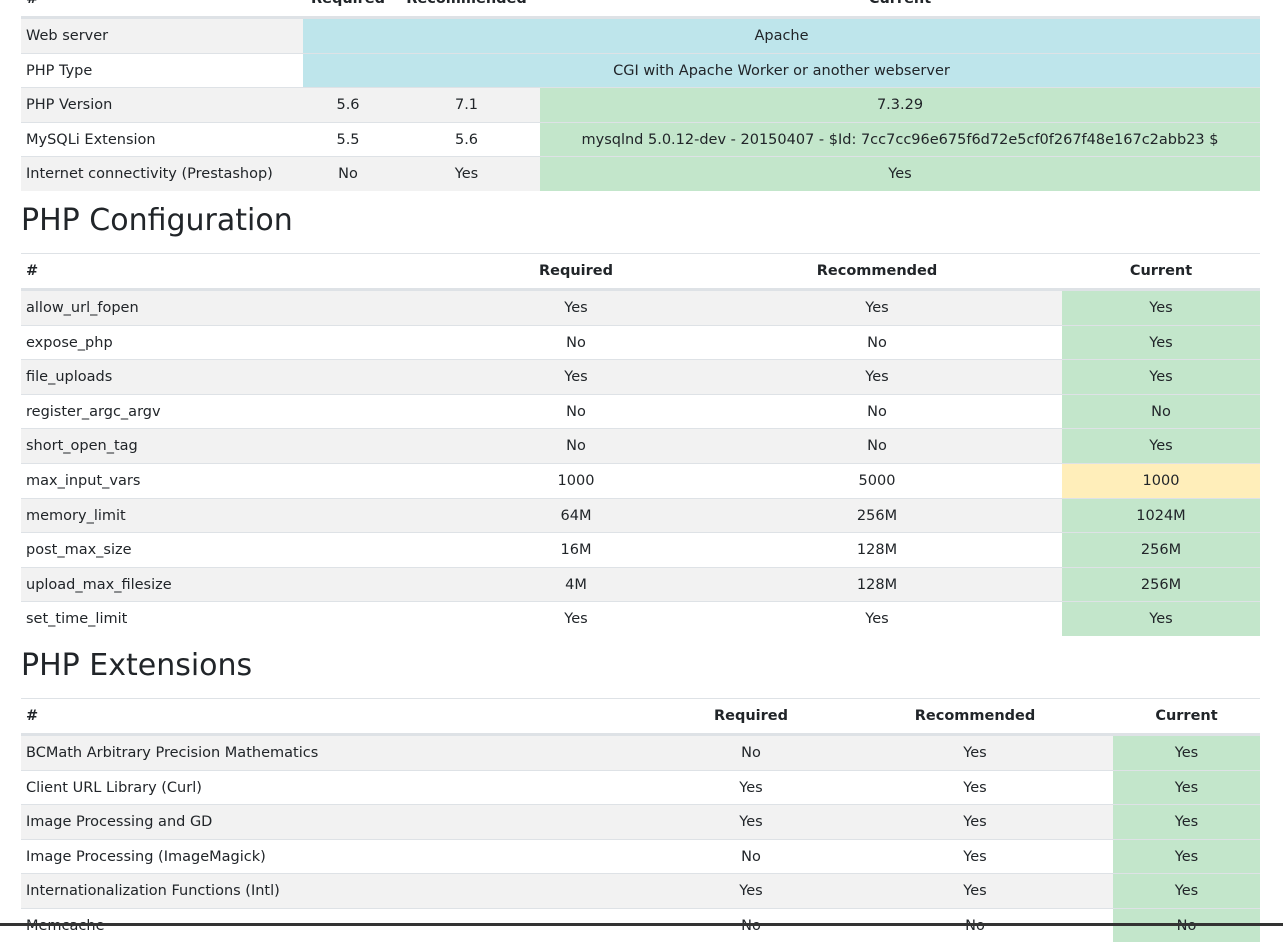 Image resolution: width=1283 pixels, height=942 pixels. I want to click on cell: 4M, so click(576, 584).